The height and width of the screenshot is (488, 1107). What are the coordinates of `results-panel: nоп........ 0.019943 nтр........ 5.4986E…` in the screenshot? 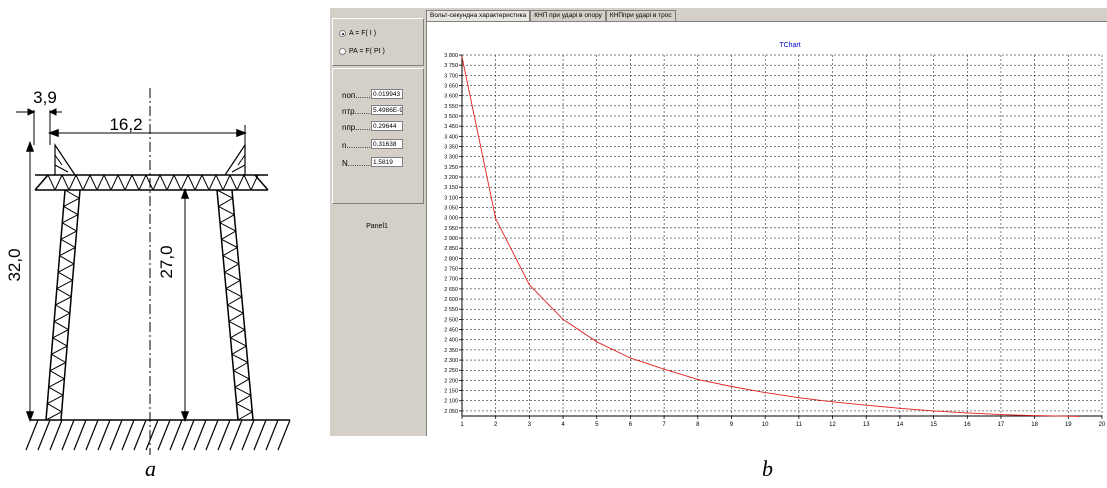 It's located at (378, 136).